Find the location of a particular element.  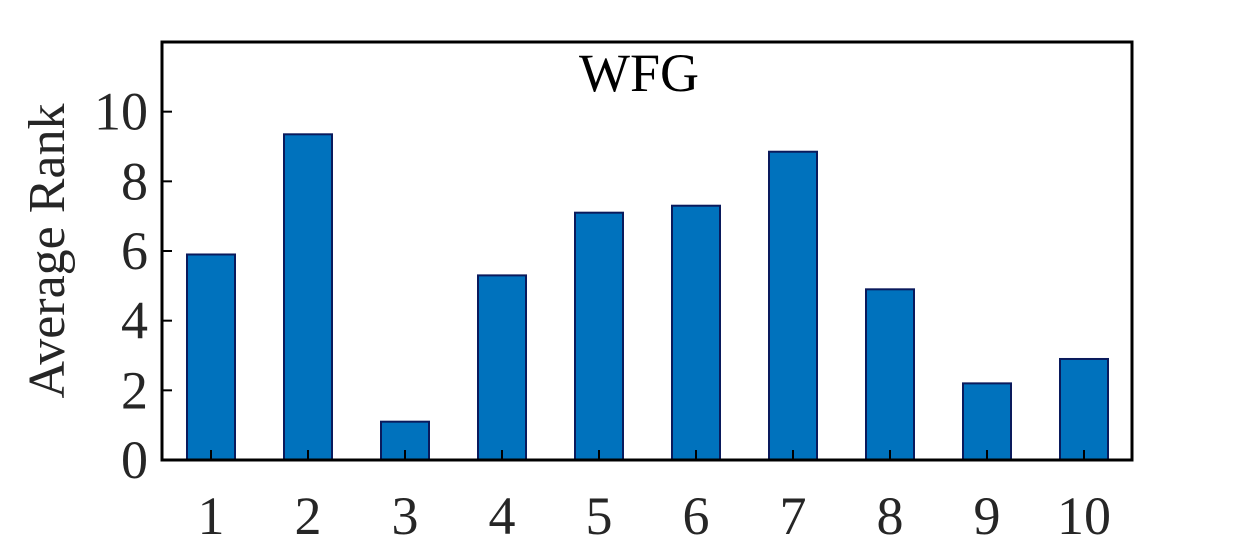

x-tick-label-9: 9 is located at coordinates (987, 516).